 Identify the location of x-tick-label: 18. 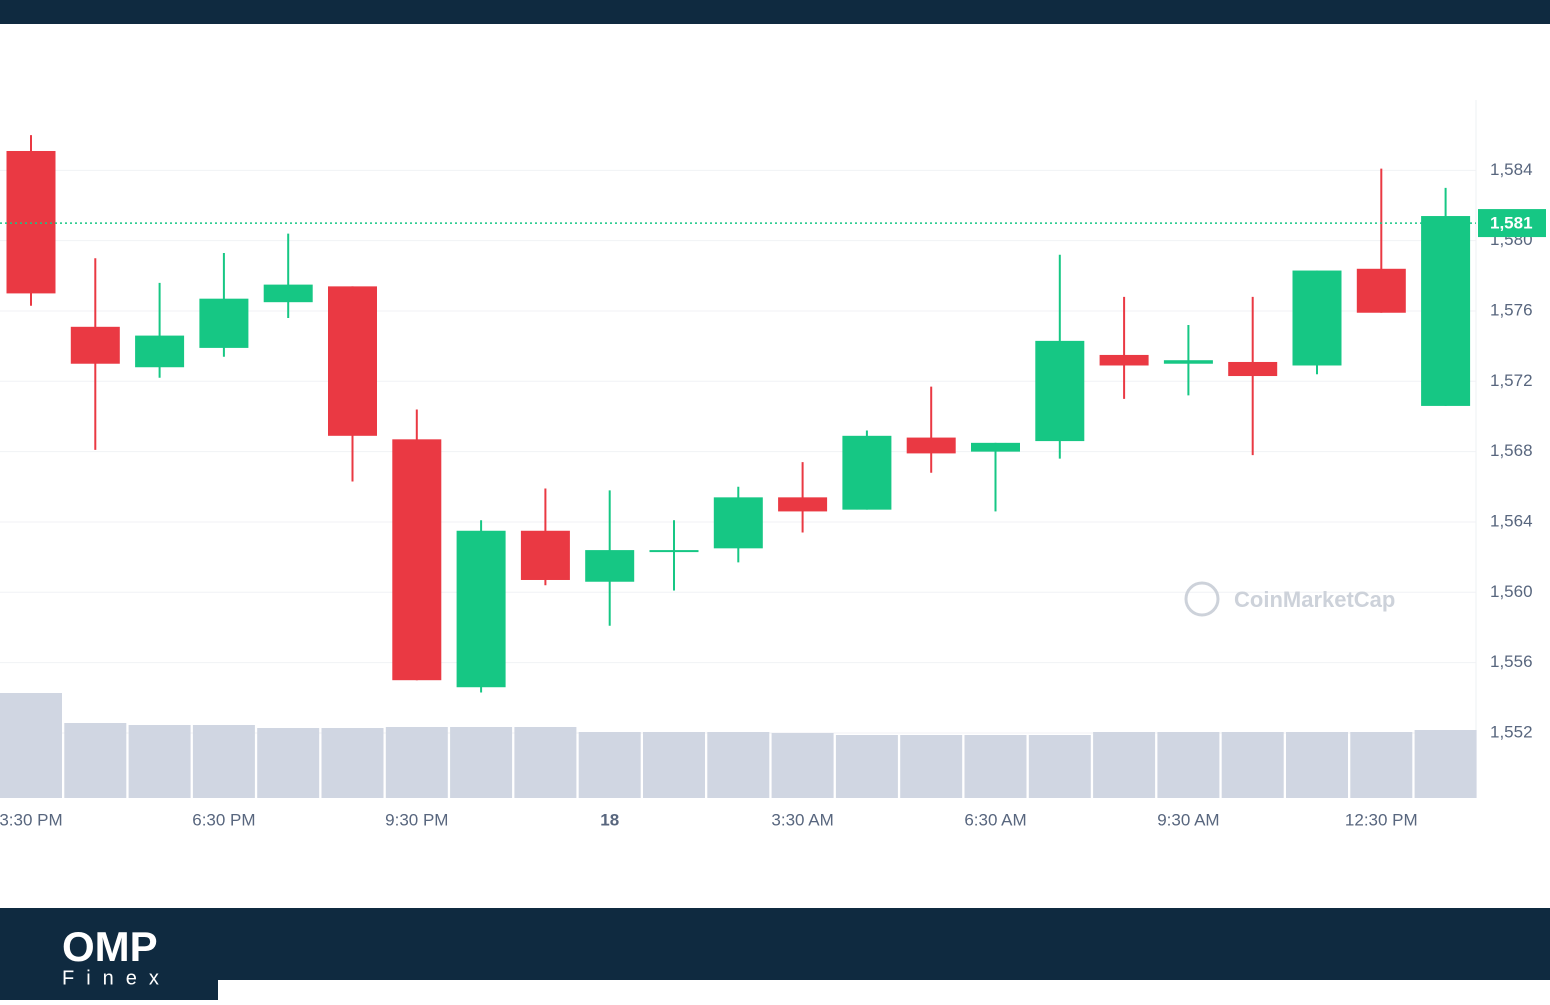
(609, 819).